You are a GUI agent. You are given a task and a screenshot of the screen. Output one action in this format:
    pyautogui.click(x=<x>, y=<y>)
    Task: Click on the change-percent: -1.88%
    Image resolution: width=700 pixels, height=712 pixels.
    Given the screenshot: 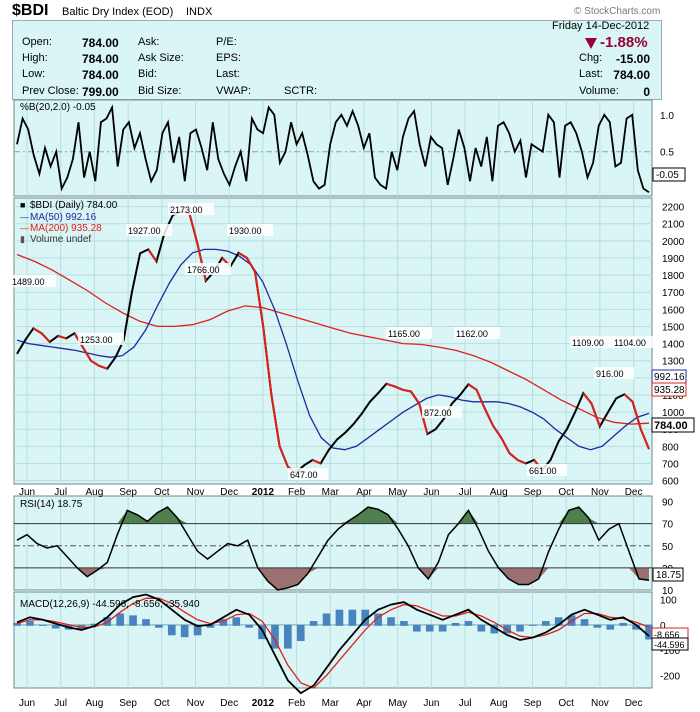 What is the action you would take?
    pyautogui.click(x=624, y=42)
    